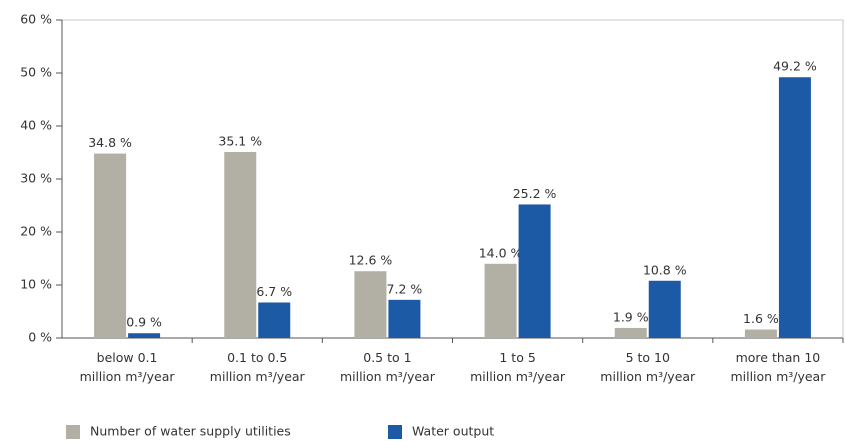 The height and width of the screenshot is (441, 845). What do you see at coordinates (36, 178) in the screenshot?
I see `y-tick-label: 30 %` at bounding box center [36, 178].